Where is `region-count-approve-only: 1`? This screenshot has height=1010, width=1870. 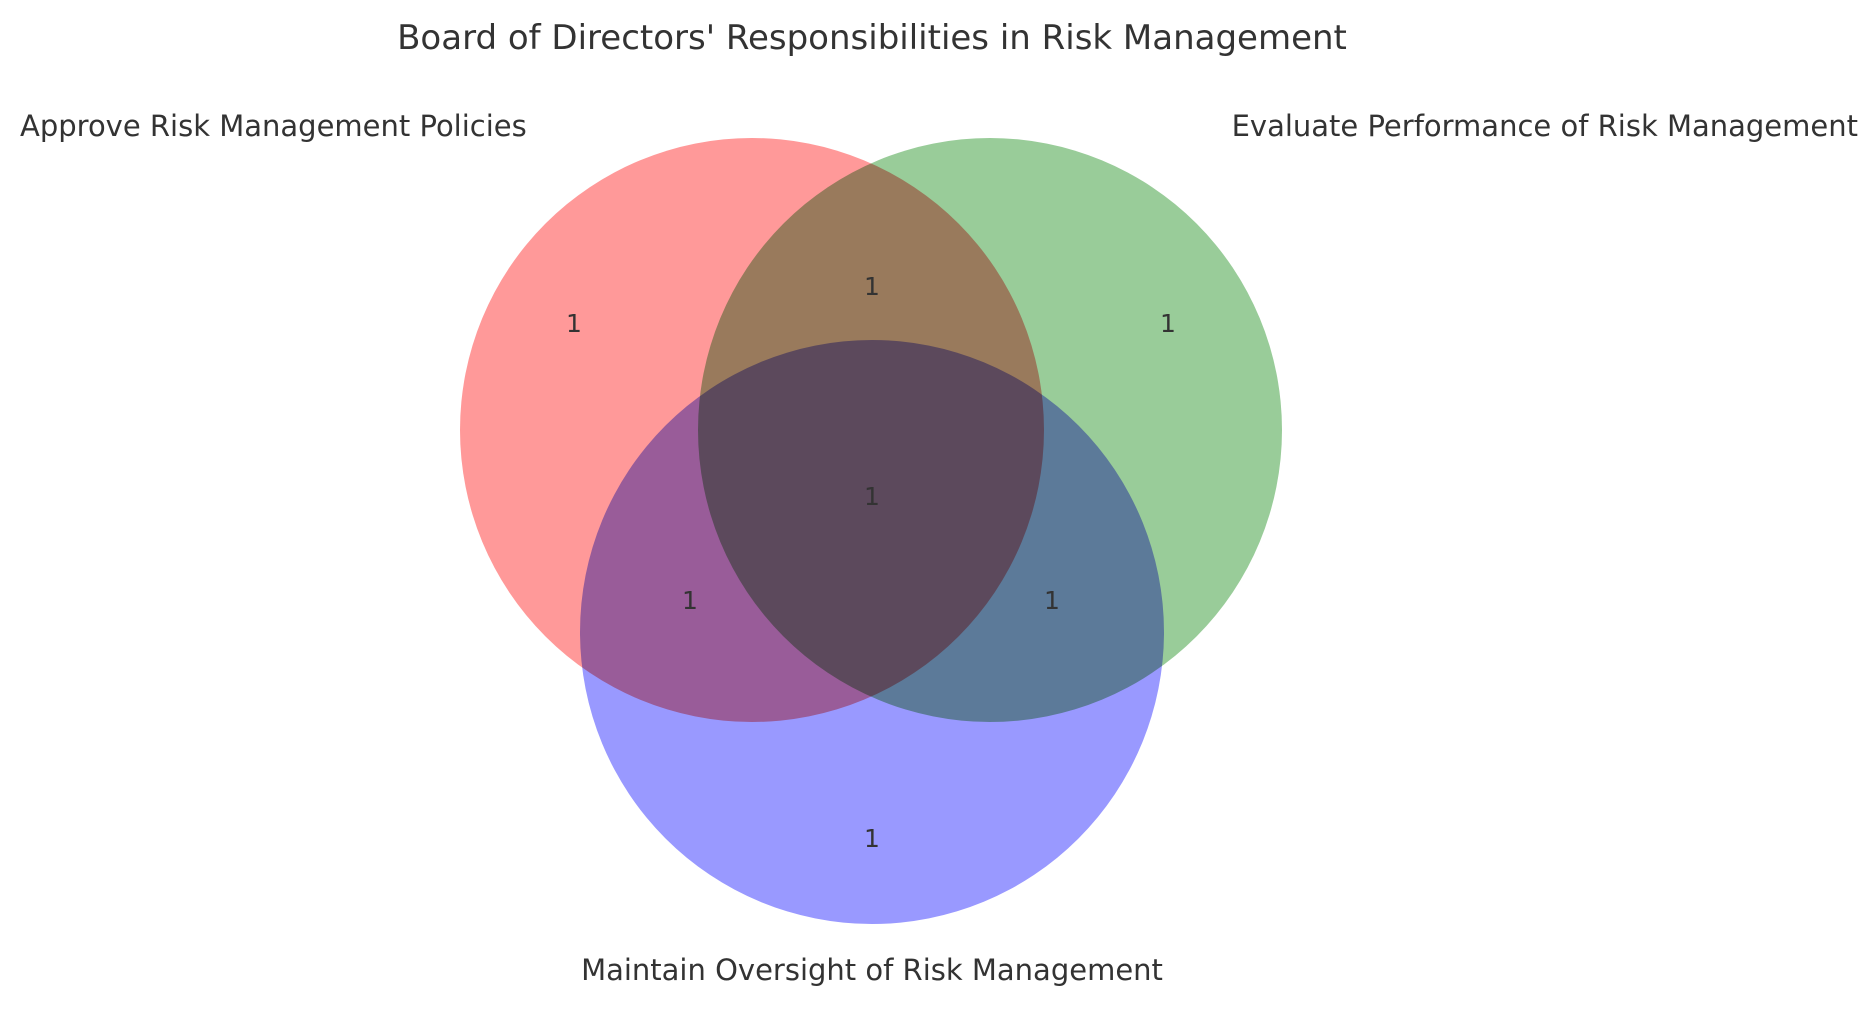
region-count-approve-only: 1 is located at coordinates (574, 323).